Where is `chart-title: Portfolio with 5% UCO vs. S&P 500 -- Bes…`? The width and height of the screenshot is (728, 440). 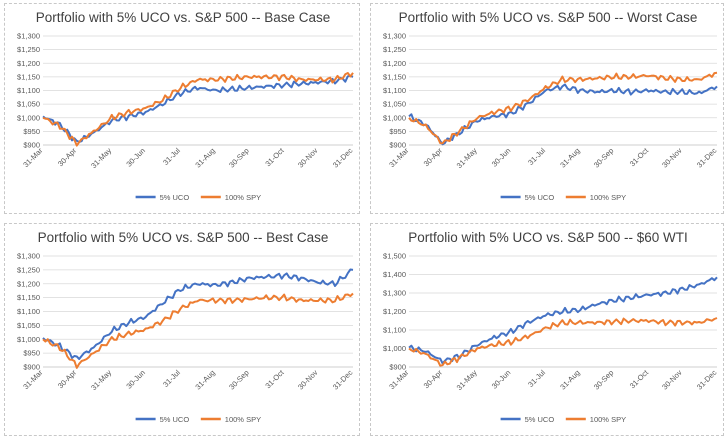 chart-title: Portfolio with 5% UCO vs. S&P 500 -- Bes… is located at coordinates (183, 237).